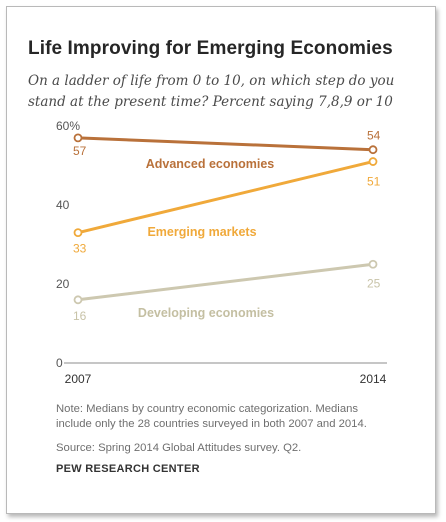 The image size is (446, 522). What do you see at coordinates (78, 379) in the screenshot?
I see `x-tick-label: 2007` at bounding box center [78, 379].